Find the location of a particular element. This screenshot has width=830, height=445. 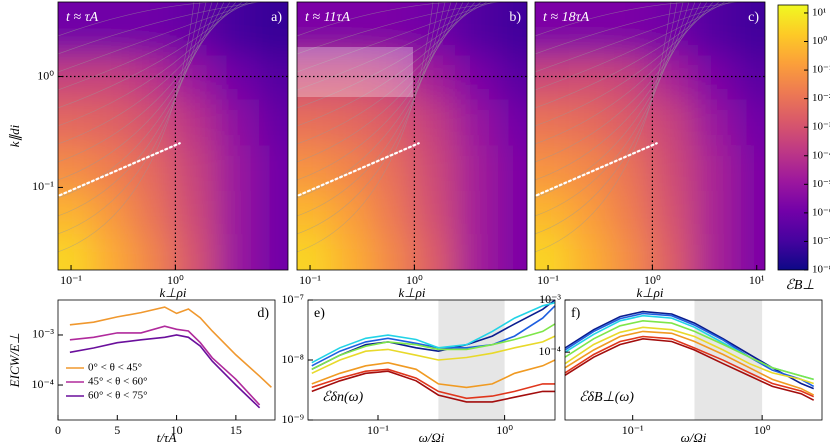

colorbar-tick-label: 10⁻³ is located at coordinates (821, 127).